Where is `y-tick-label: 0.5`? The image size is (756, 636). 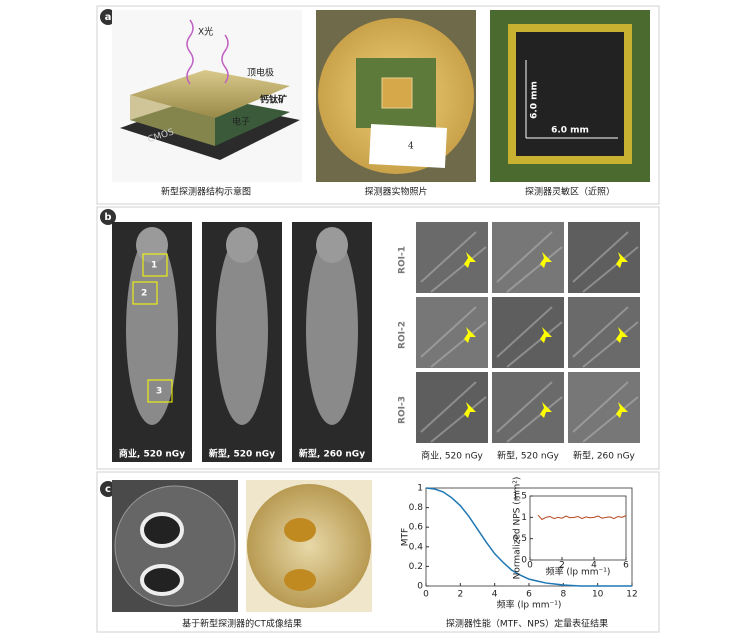 y-tick-label: 0.5 is located at coordinates (520, 539).